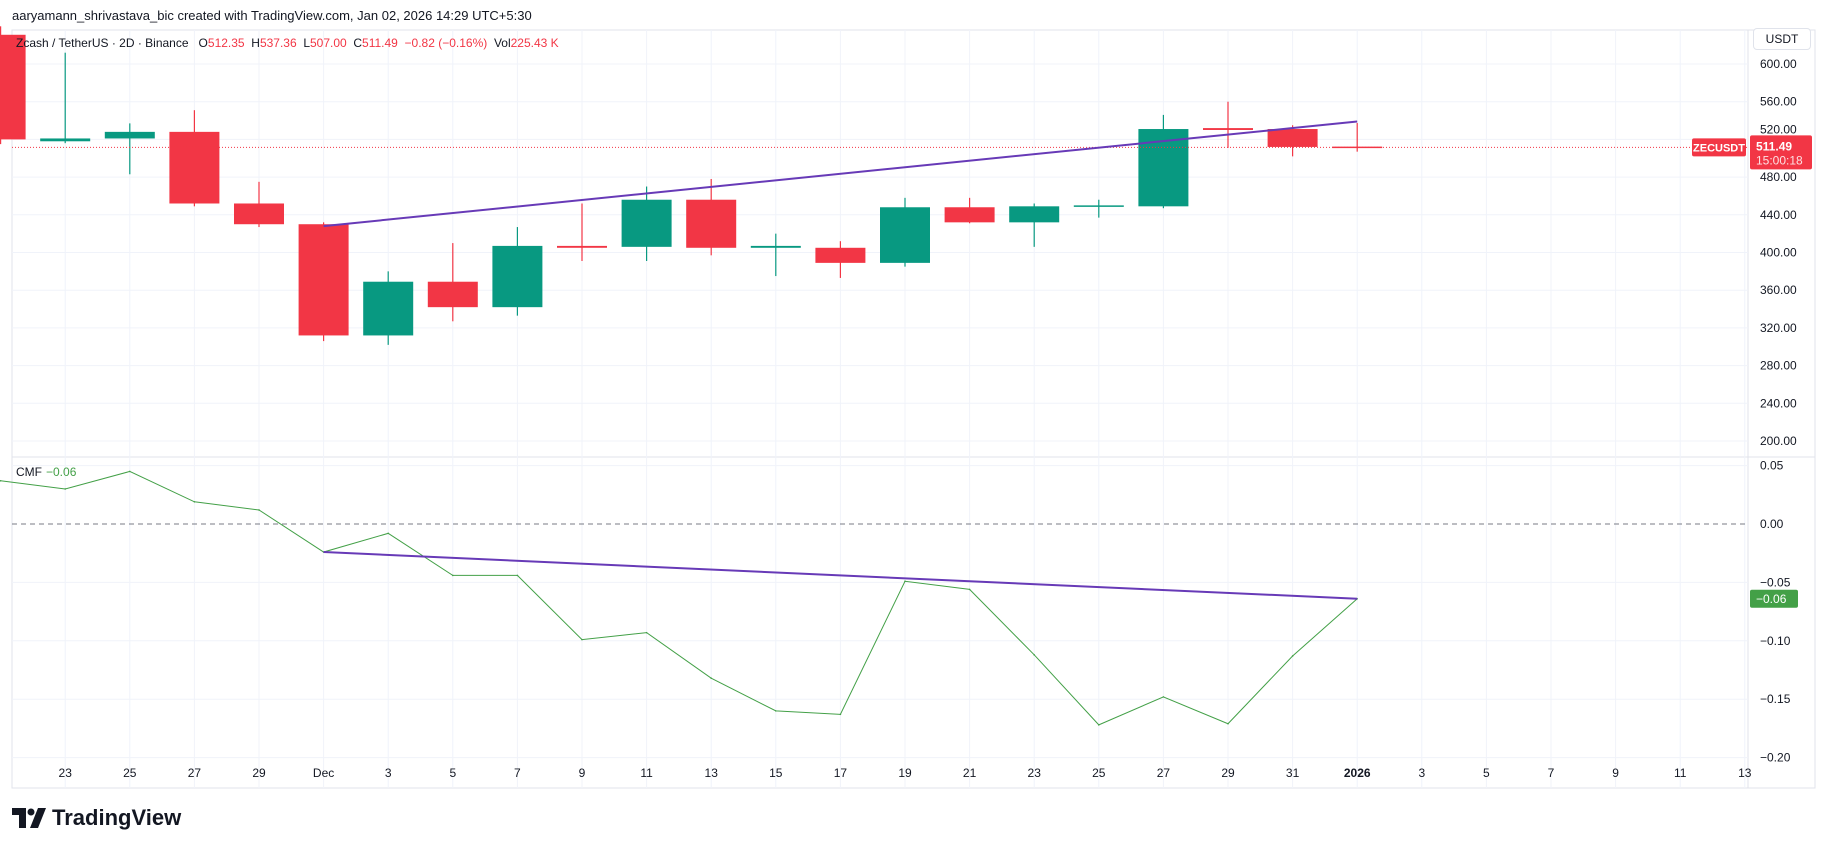 This screenshot has height=847, width=1825. Describe the element at coordinates (502, 43) in the screenshot. I see `volume-label: Vol` at that location.